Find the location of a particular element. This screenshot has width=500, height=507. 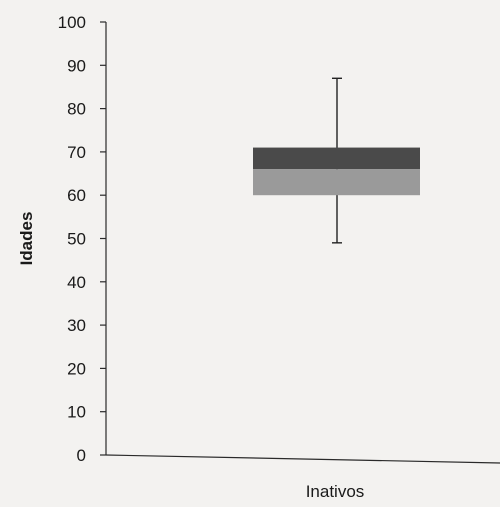

y-tick-label-90: 90 is located at coordinates (76, 65).